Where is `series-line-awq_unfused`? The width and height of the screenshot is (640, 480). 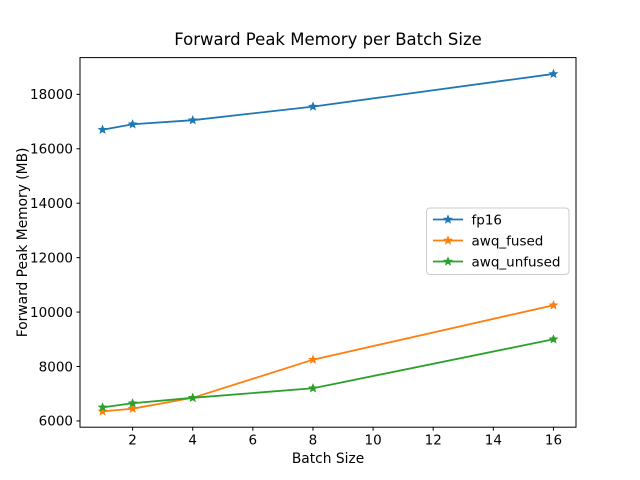 series-line-awq_unfused is located at coordinates (328, 373).